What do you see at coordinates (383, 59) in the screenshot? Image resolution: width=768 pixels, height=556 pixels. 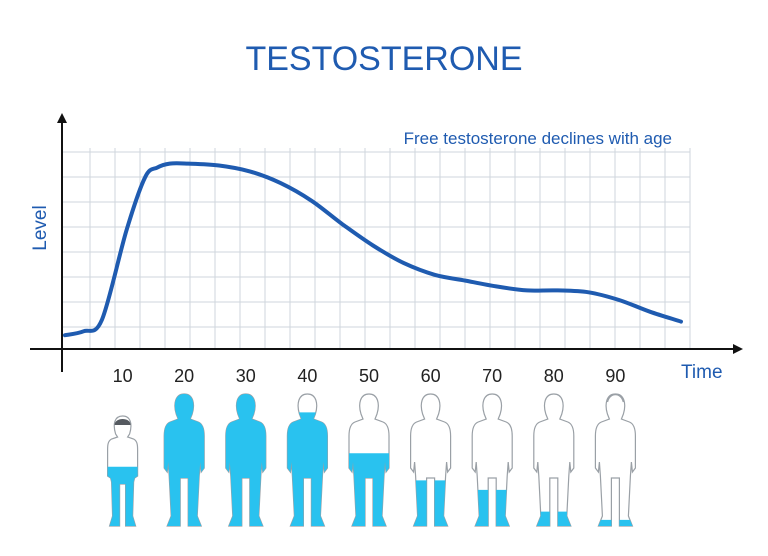 I see `chart-title: TESTOSTERONE` at bounding box center [383, 59].